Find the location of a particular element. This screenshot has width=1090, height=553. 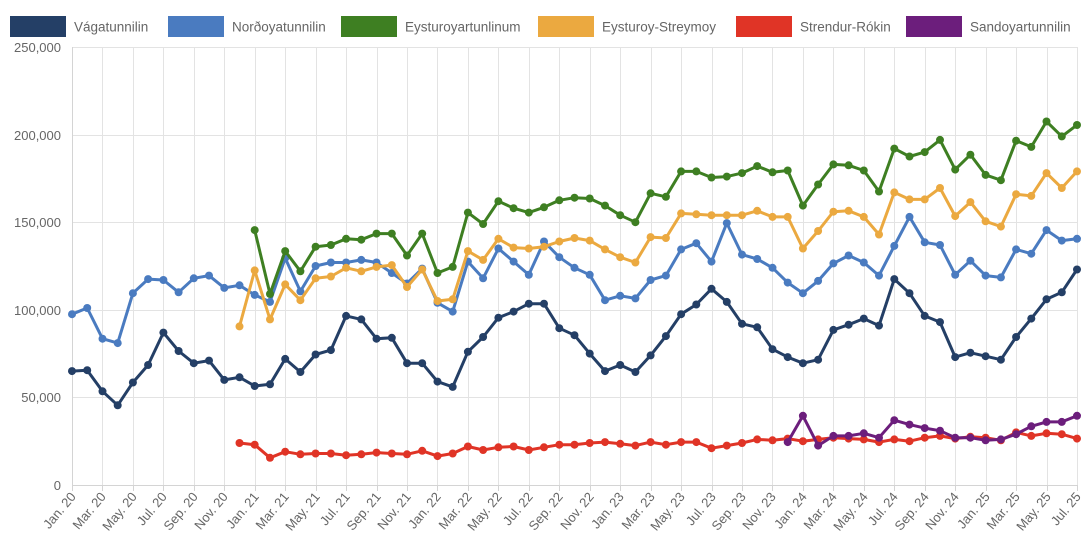

legend-item-eysturoy-streymoy: Eysturoy-Streymoy is located at coordinates (627, 26).